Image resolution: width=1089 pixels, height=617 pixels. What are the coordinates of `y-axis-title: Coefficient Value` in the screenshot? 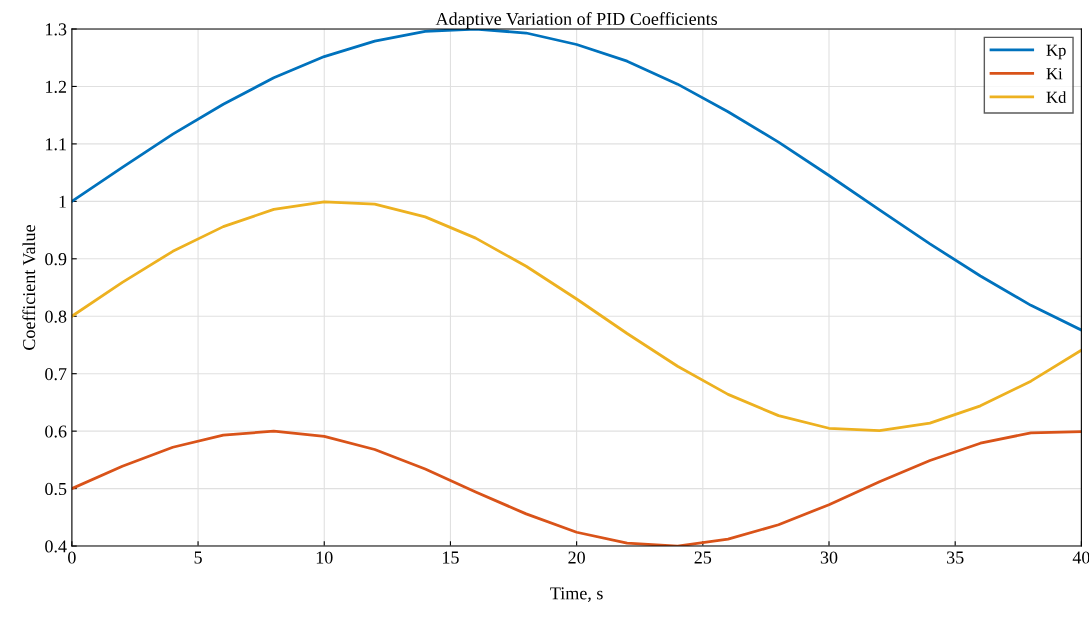 It's located at (29, 287).